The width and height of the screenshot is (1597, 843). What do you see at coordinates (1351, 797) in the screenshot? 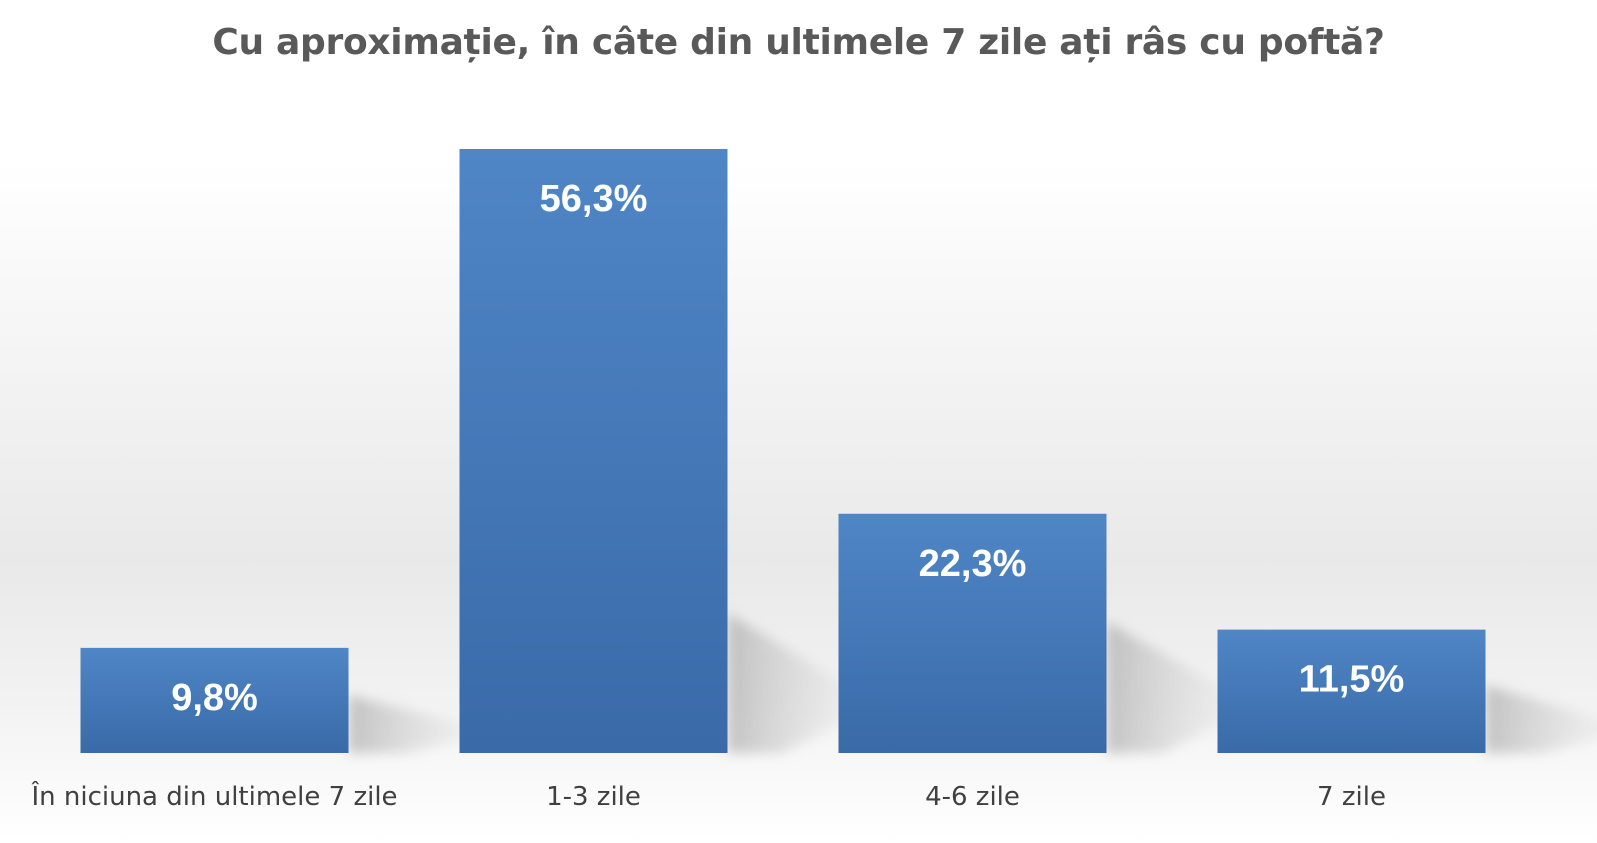
I see `category-label: 7 zile` at bounding box center [1351, 797].